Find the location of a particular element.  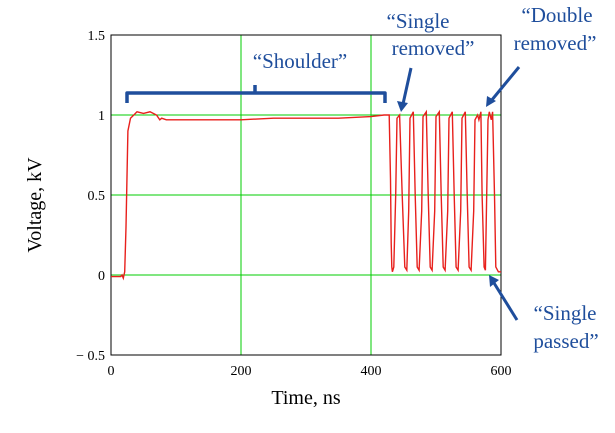

single-removed-arrowhead is located at coordinates (402, 106).